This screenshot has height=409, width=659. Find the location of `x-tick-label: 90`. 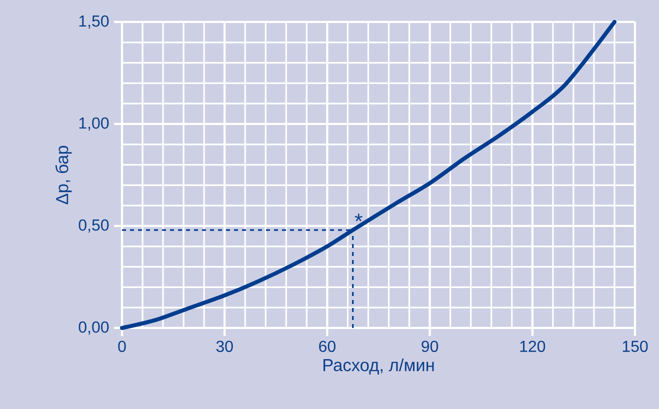

x-tick-label: 90 is located at coordinates (430, 346).